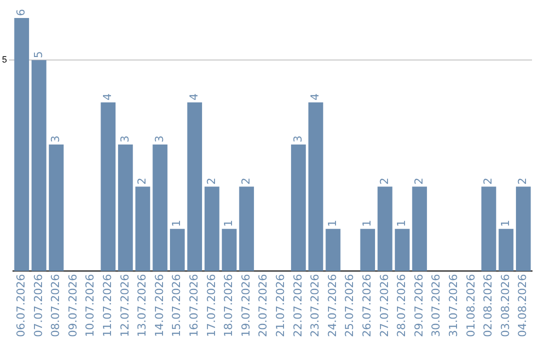  Describe the element at coordinates (401, 306) in the screenshot. I see `x-tick-label: 28.07.2026` at that location.